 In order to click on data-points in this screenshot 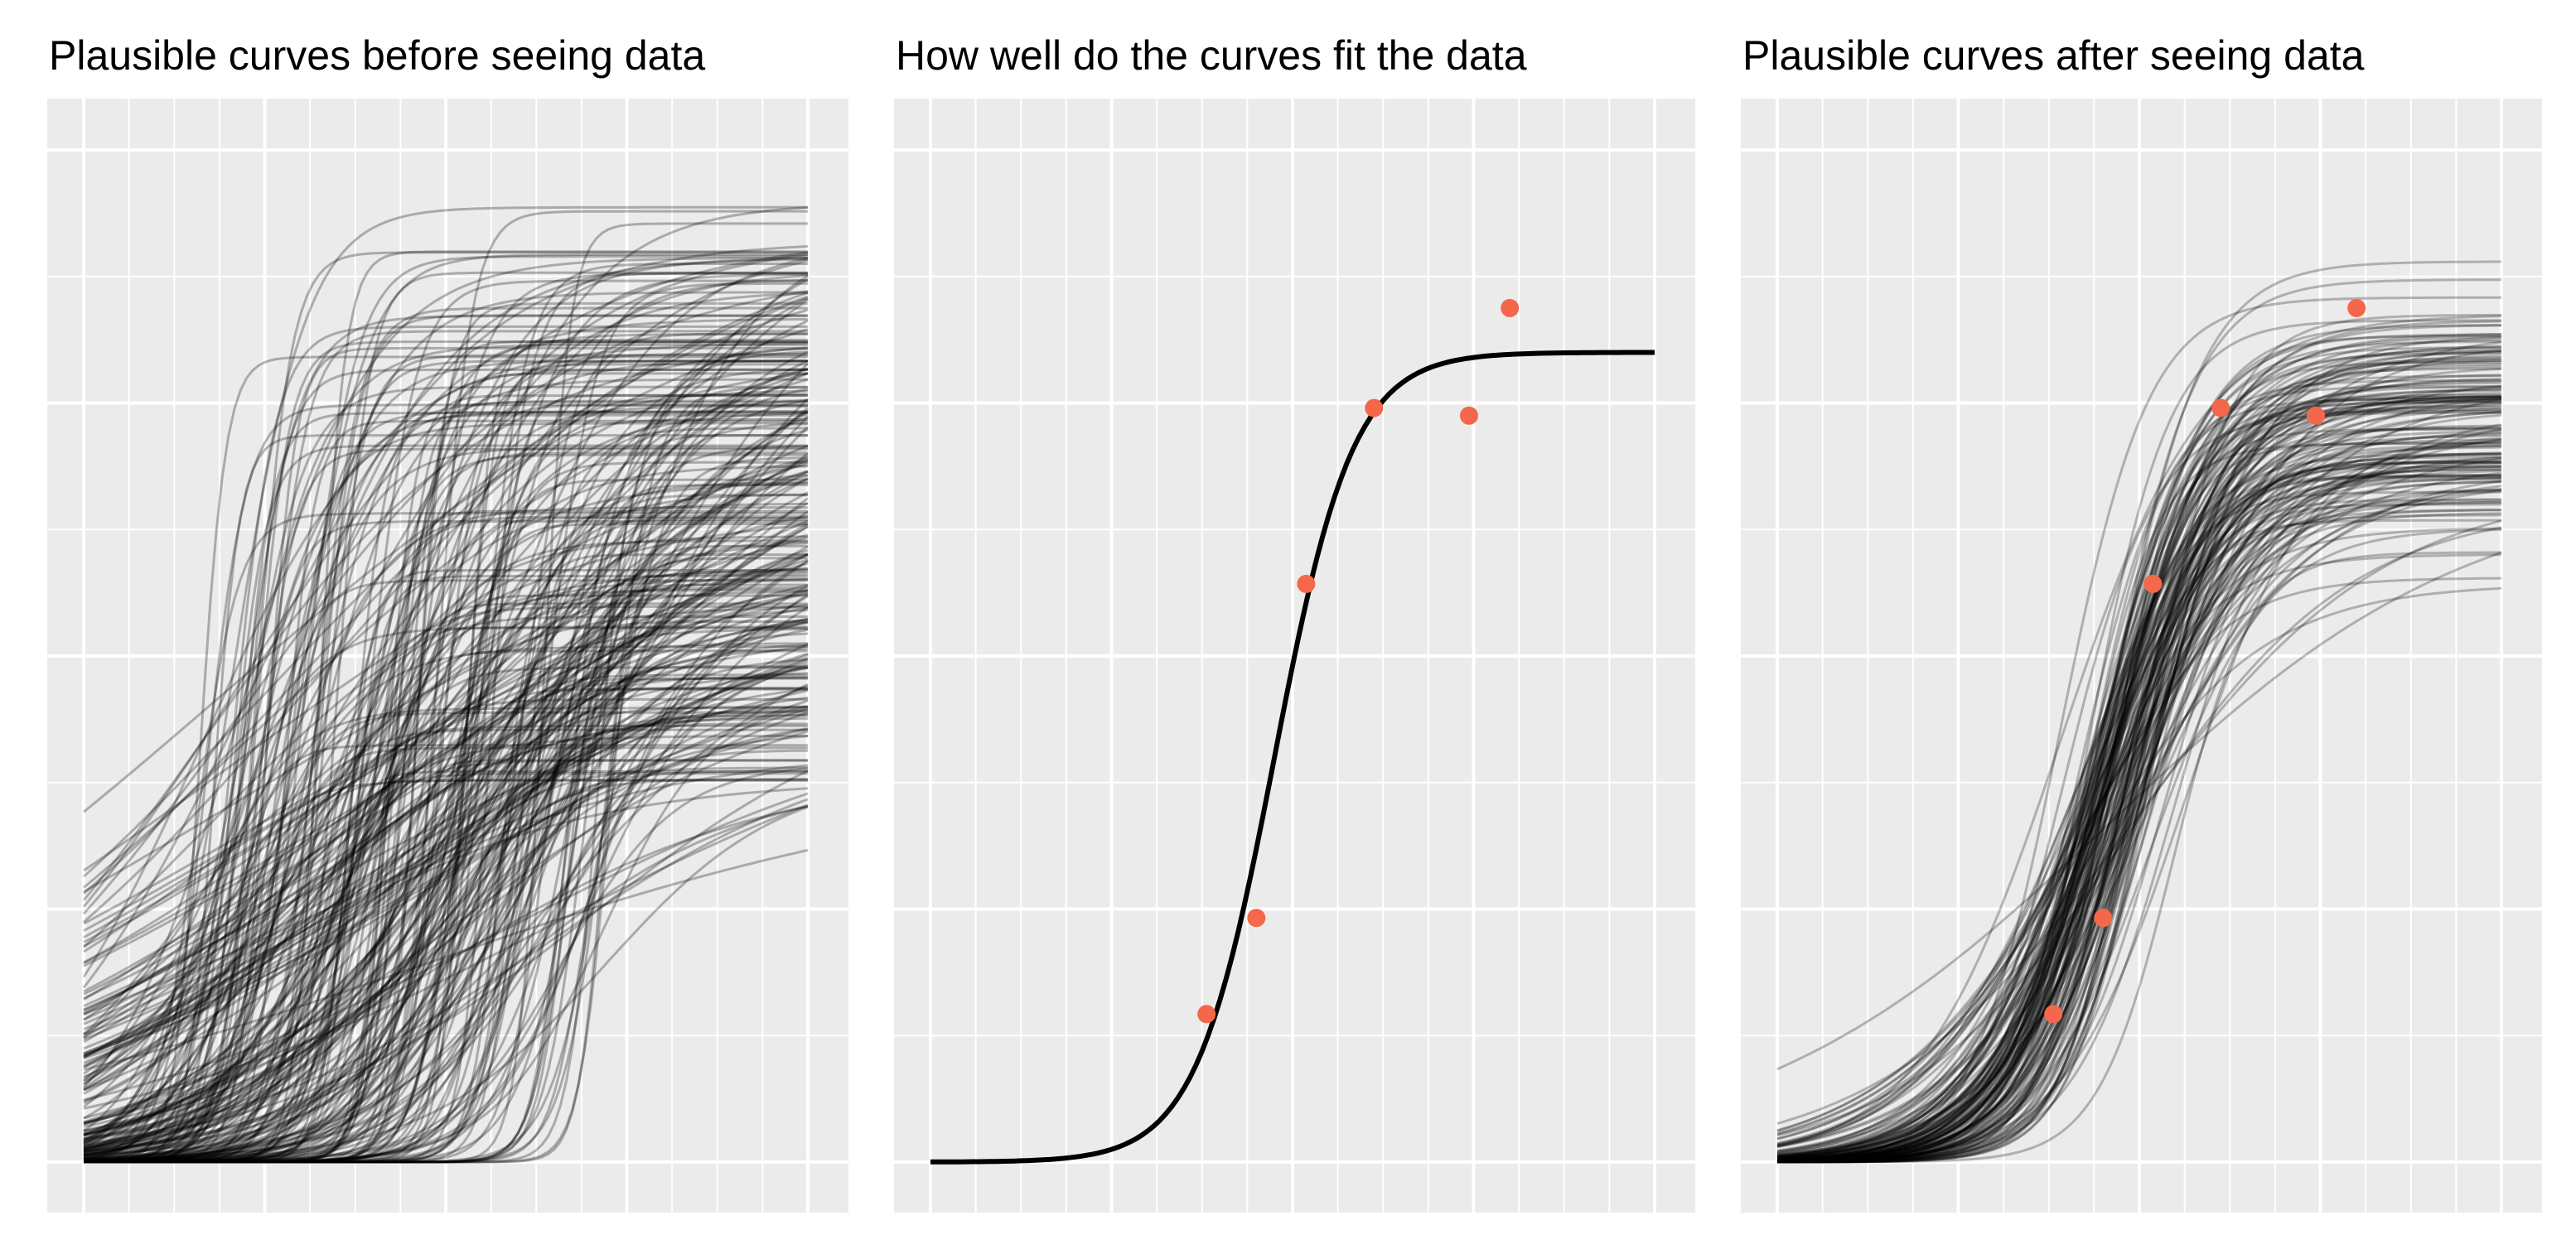, I will do `click(2205, 661)`.